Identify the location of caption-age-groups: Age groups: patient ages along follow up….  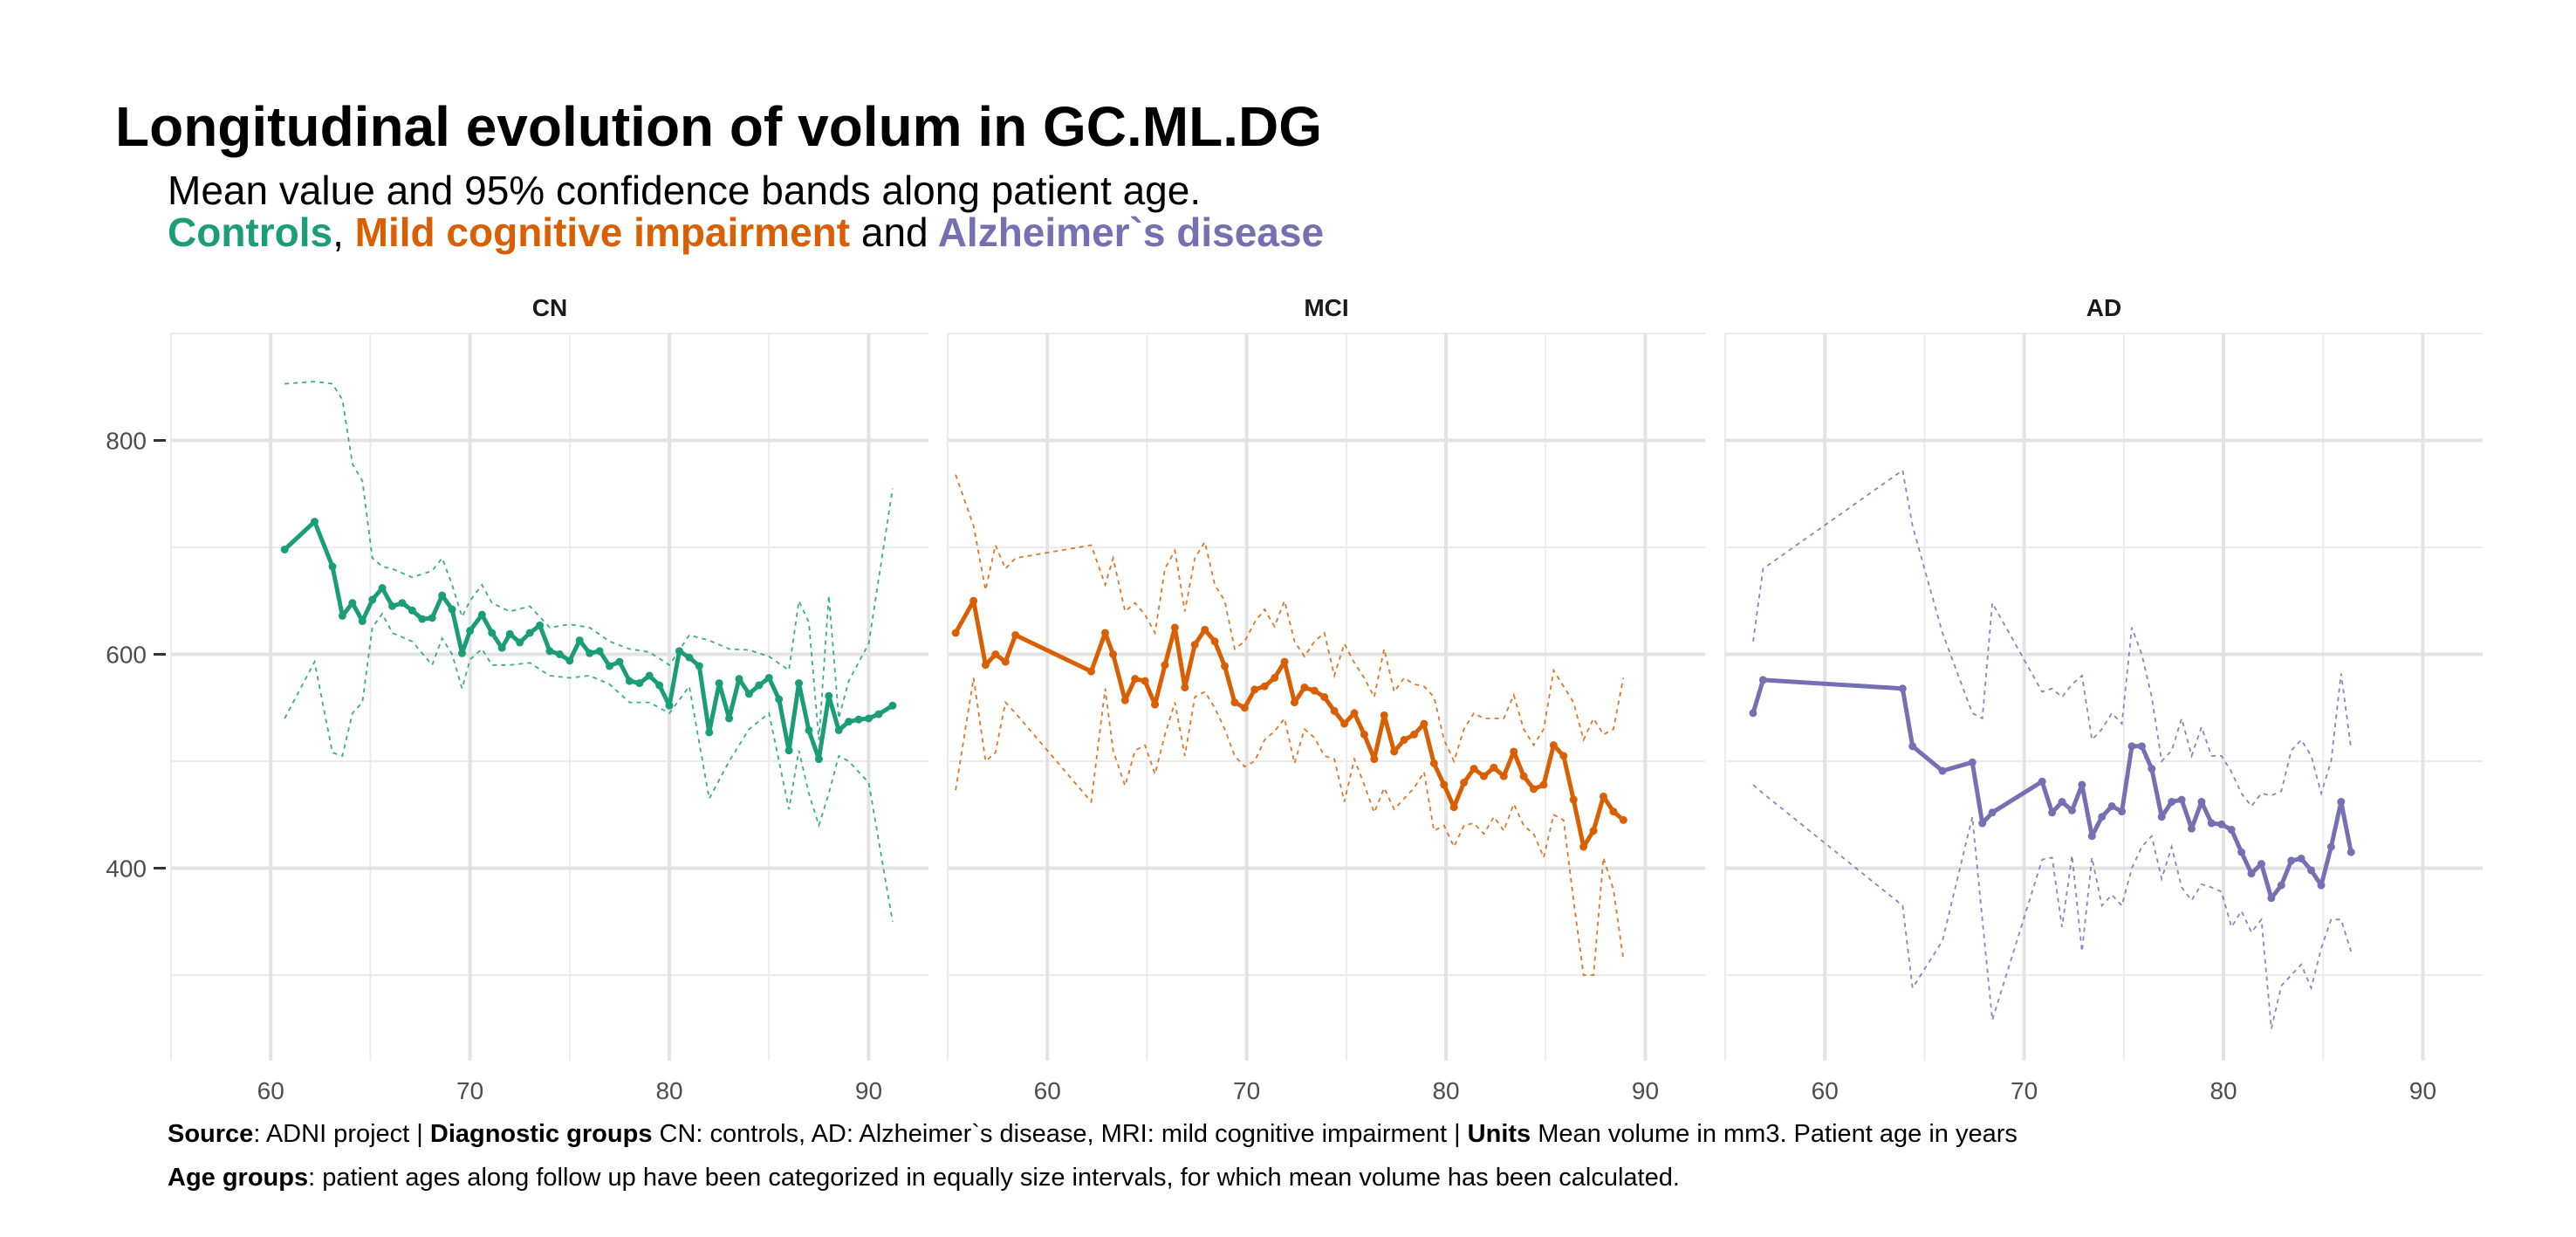
(924, 1178).